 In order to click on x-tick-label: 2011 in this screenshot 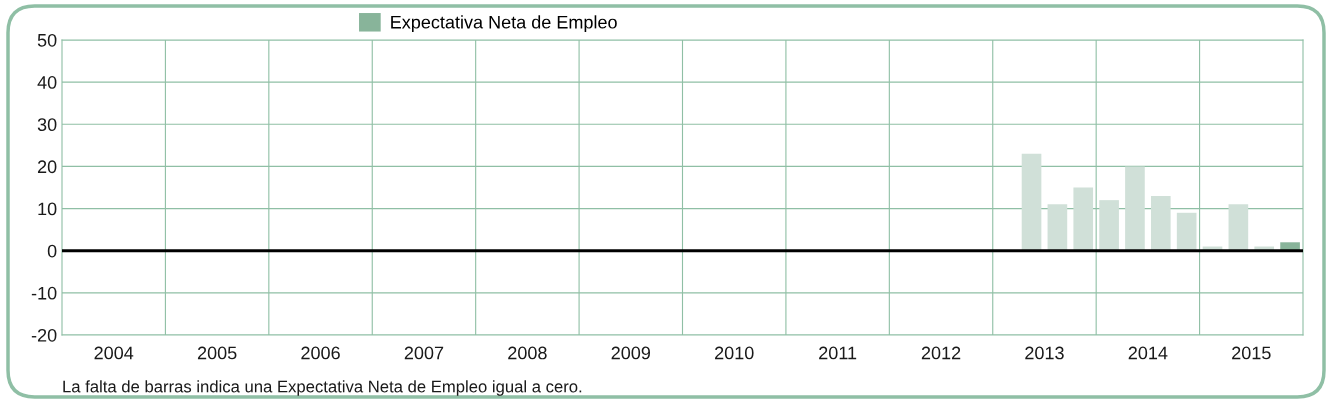, I will do `click(838, 353)`.